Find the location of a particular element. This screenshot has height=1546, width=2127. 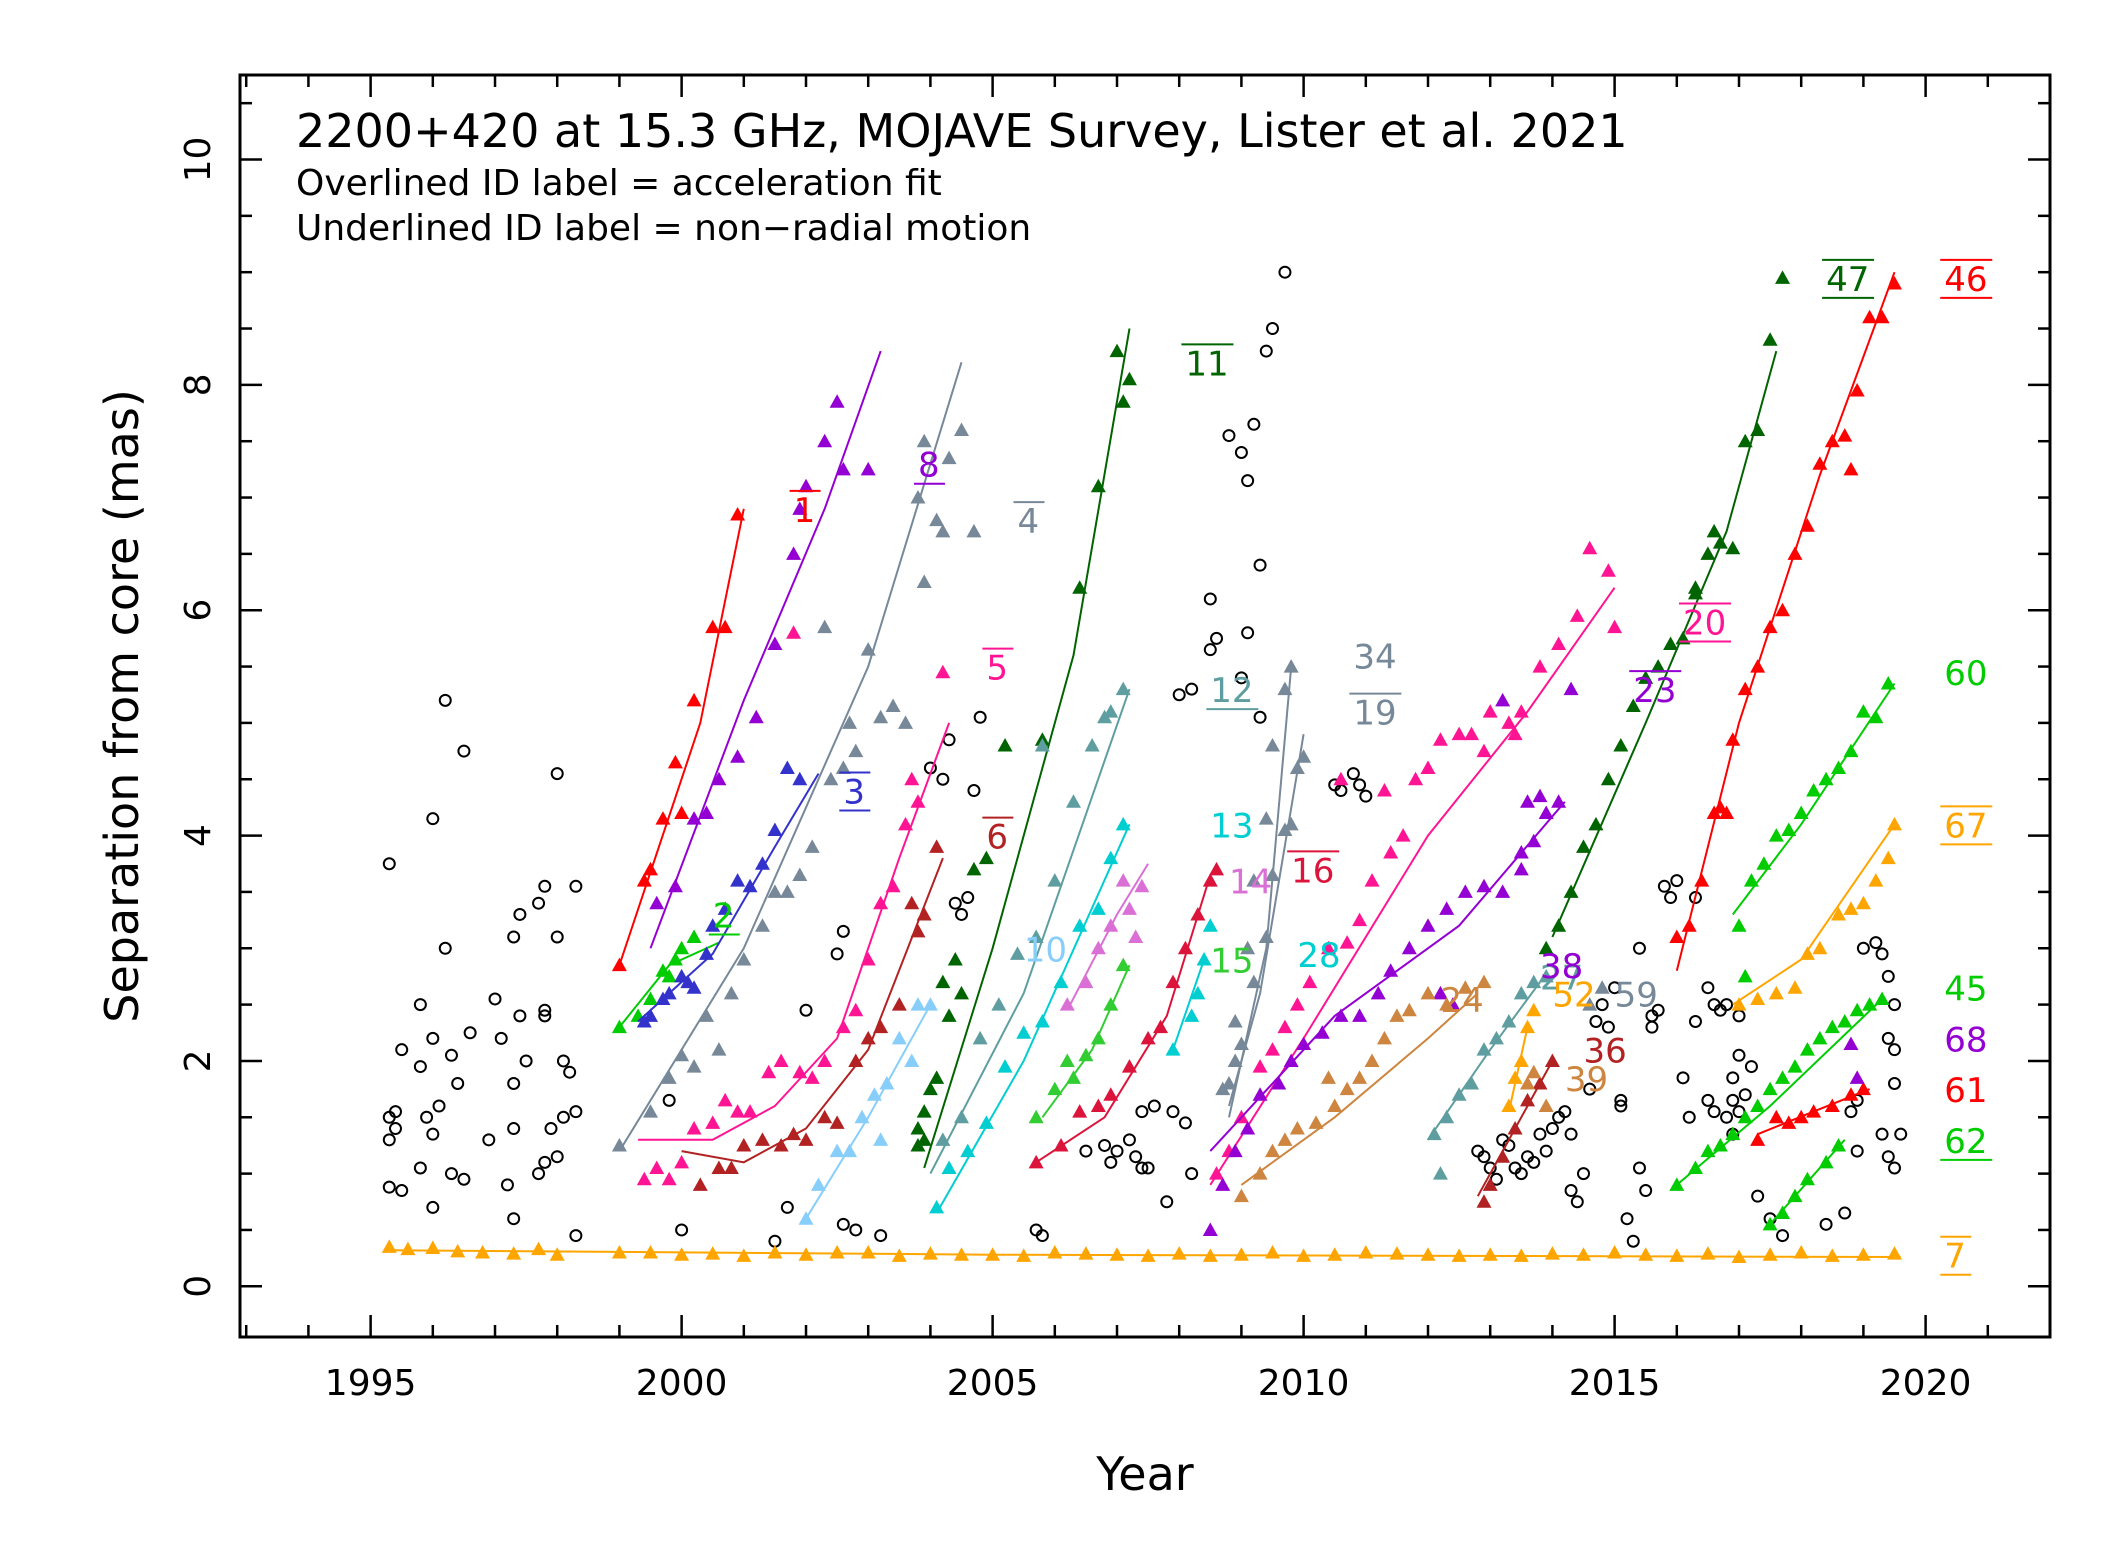

component-label: 12 is located at coordinates (1231, 691).